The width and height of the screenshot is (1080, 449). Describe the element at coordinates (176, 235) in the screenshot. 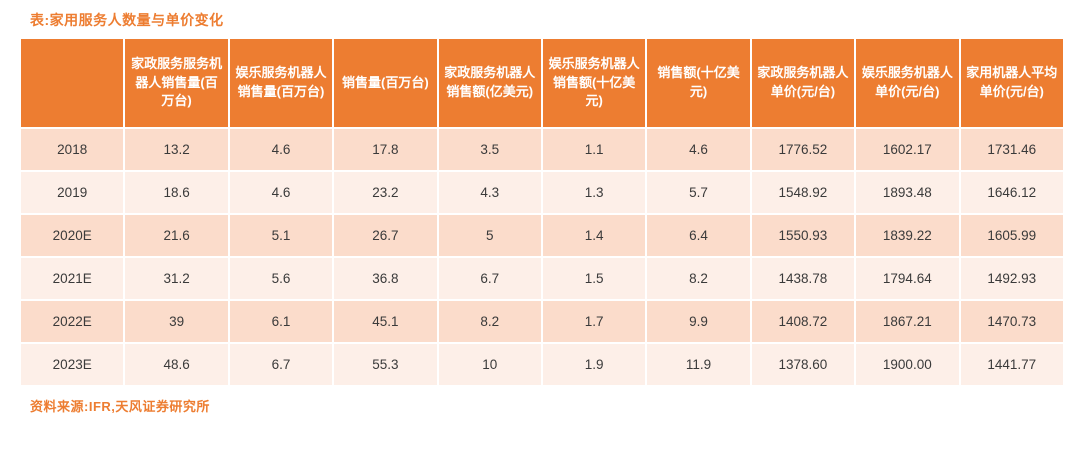

I see `table-cell: 21.6` at that location.